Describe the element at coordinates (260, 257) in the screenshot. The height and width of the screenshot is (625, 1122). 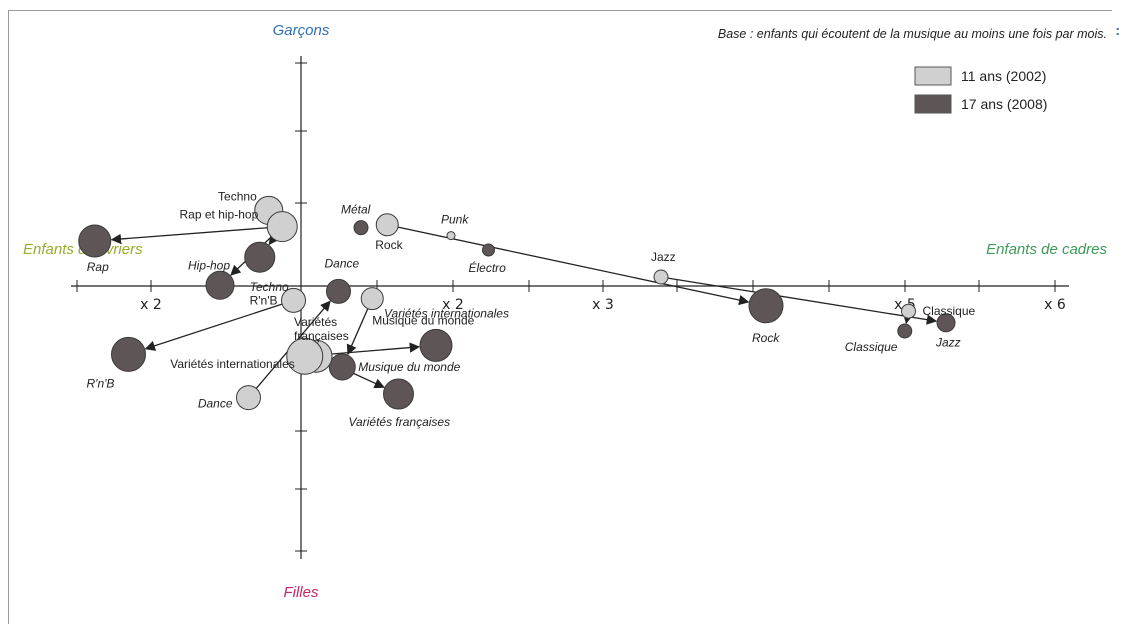
I see `point-17-techno` at that location.